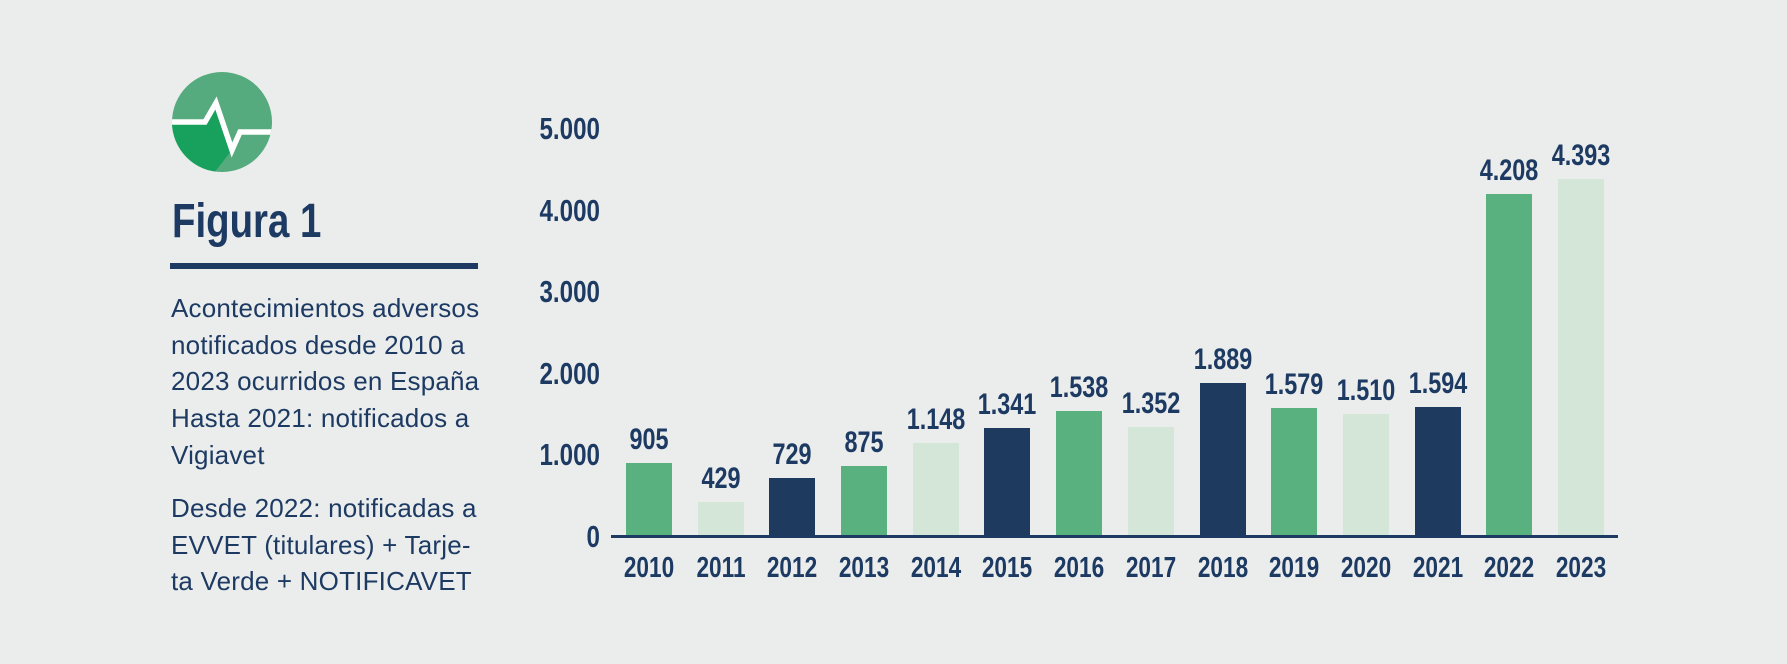 The height and width of the screenshot is (664, 1787). What do you see at coordinates (1366, 390) in the screenshot?
I see `bar-value-label: 1.510` at bounding box center [1366, 390].